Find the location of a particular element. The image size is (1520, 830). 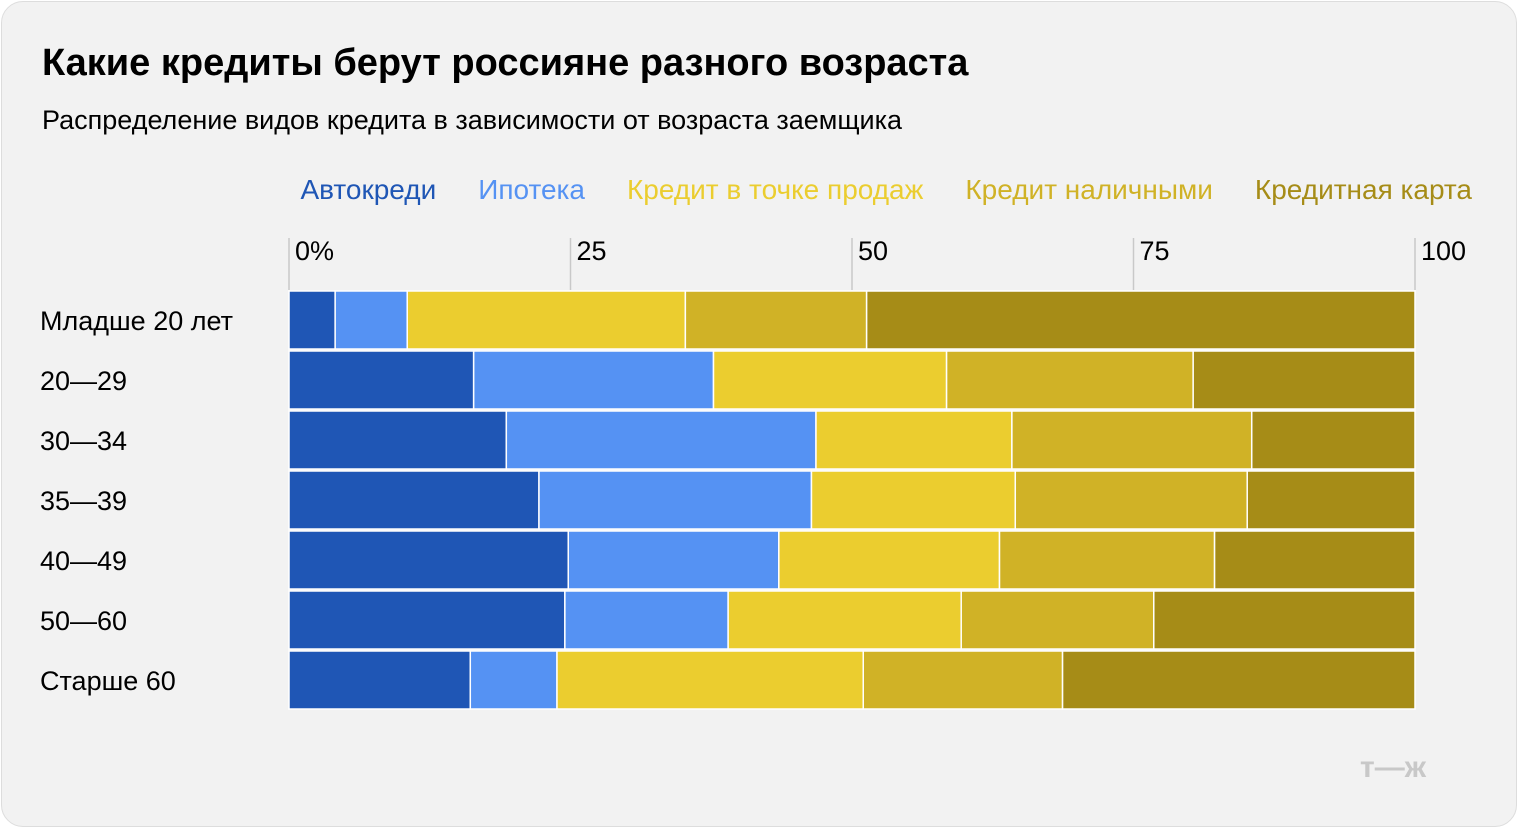

category-label: 50—60 is located at coordinates (83, 621).